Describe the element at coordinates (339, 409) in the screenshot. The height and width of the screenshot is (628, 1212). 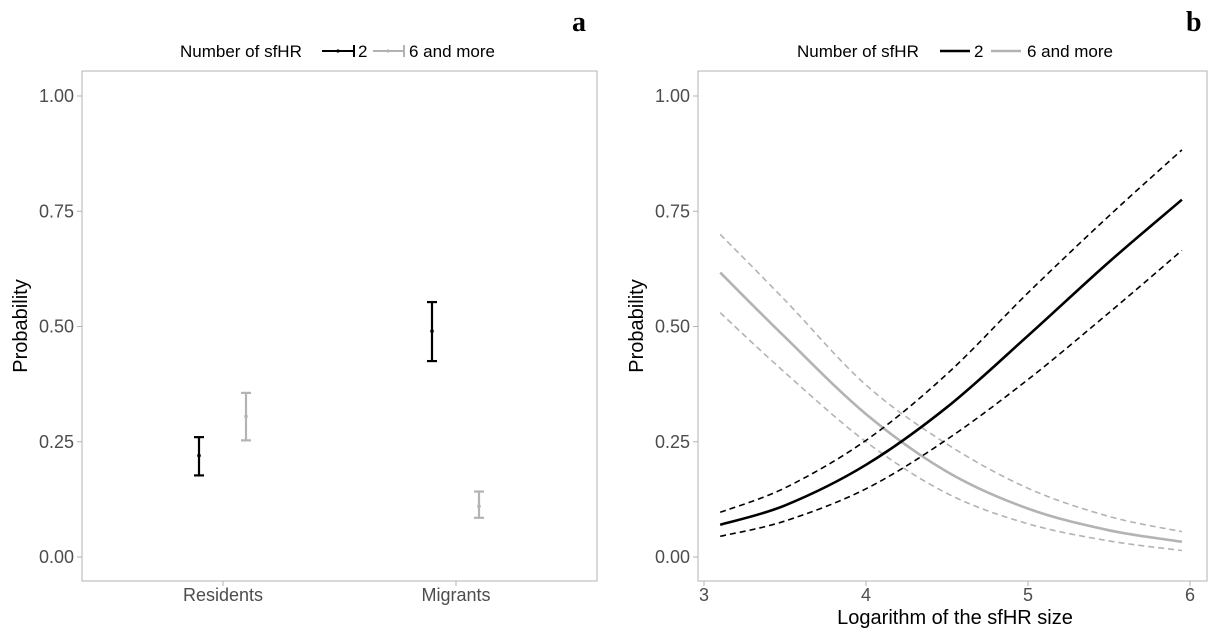
I see `errorbars-a` at that location.